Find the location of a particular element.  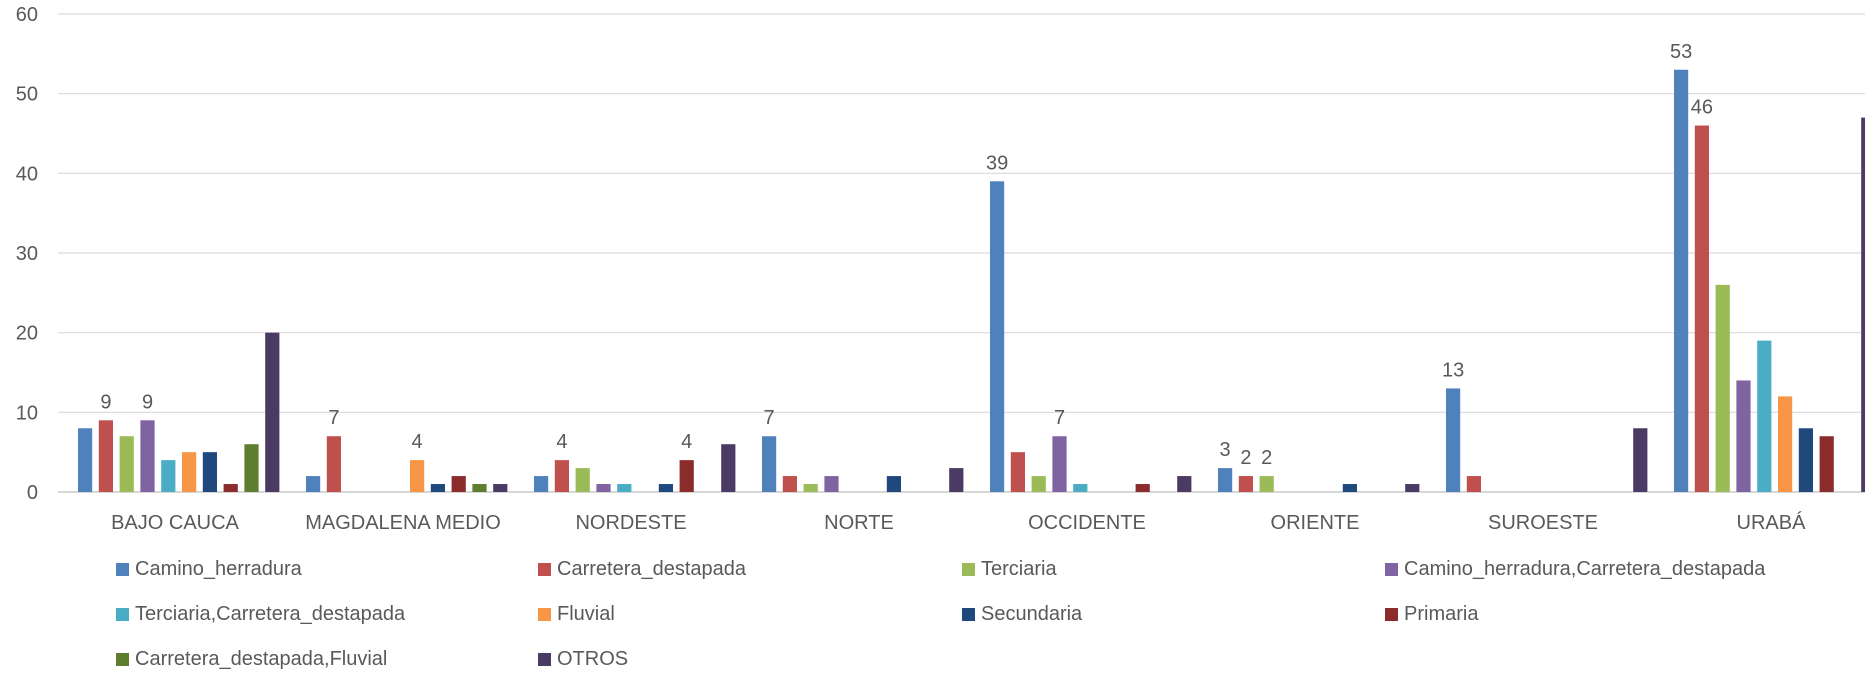

y-tick-label: 30 is located at coordinates (27, 254).